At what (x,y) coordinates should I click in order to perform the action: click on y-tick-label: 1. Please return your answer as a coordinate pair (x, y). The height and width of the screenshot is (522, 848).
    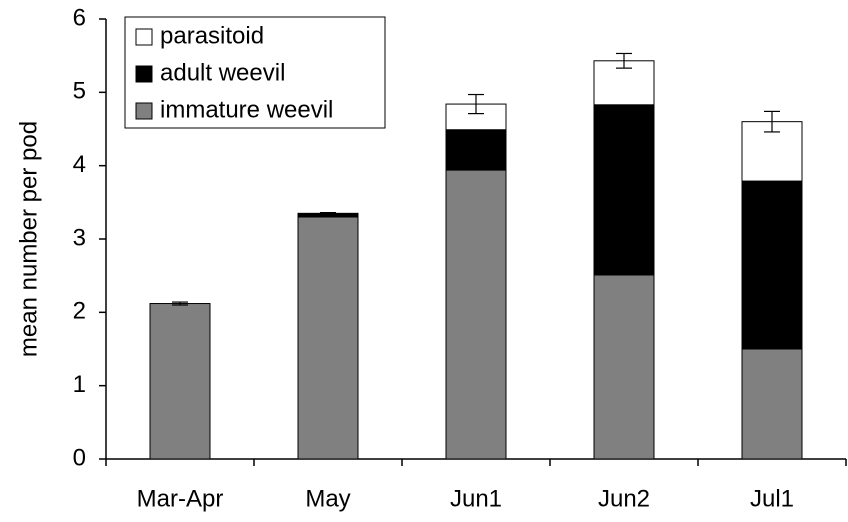
    Looking at the image, I should click on (79, 384).